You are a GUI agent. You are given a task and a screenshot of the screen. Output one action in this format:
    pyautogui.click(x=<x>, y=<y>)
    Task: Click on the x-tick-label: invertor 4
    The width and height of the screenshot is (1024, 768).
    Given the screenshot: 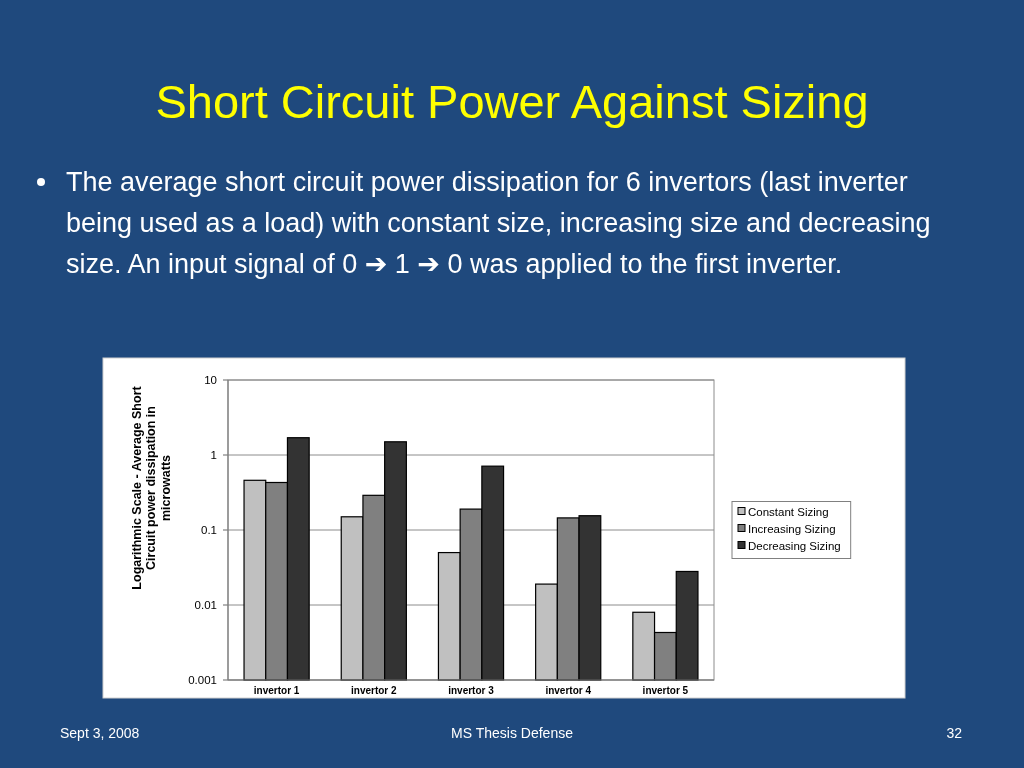 What is the action you would take?
    pyautogui.click(x=568, y=690)
    